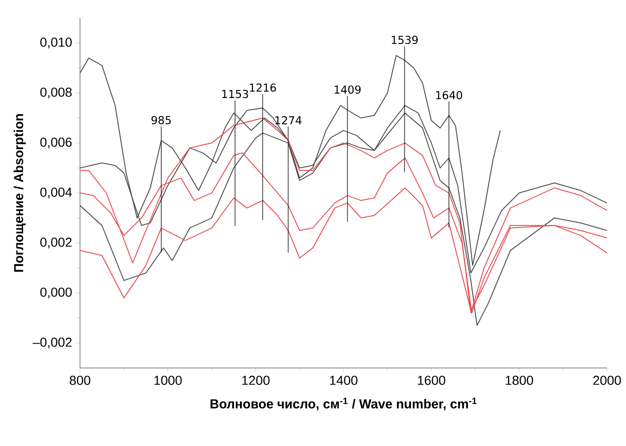  Describe the element at coordinates (56, 93) in the screenshot. I see `y-tick-label: 0,008` at that location.